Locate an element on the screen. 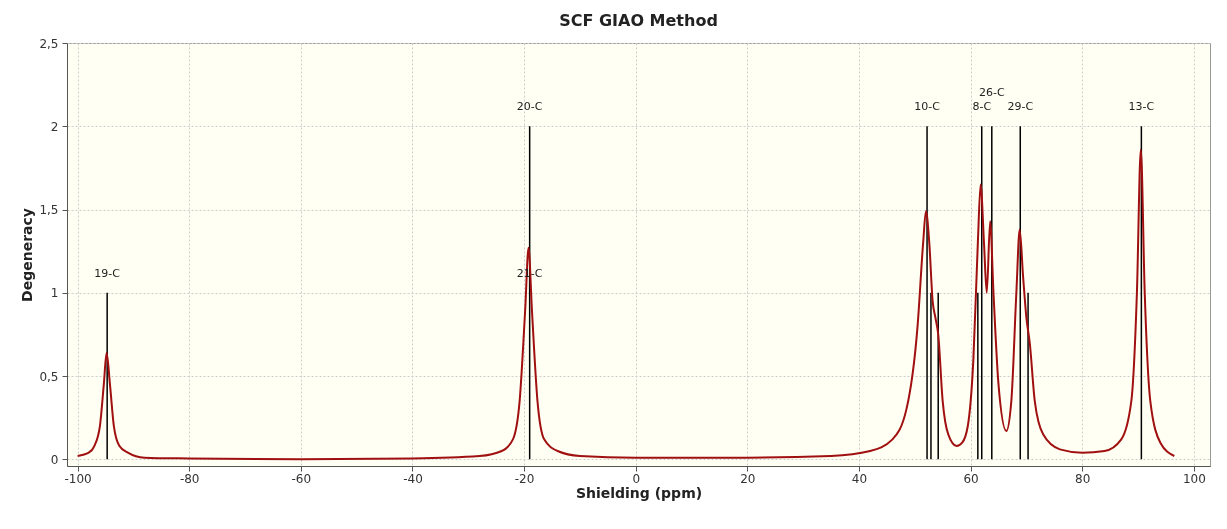 Image resolution: width=1227 pixels, height=529 pixels. annotation: 26-C is located at coordinates (991, 93).